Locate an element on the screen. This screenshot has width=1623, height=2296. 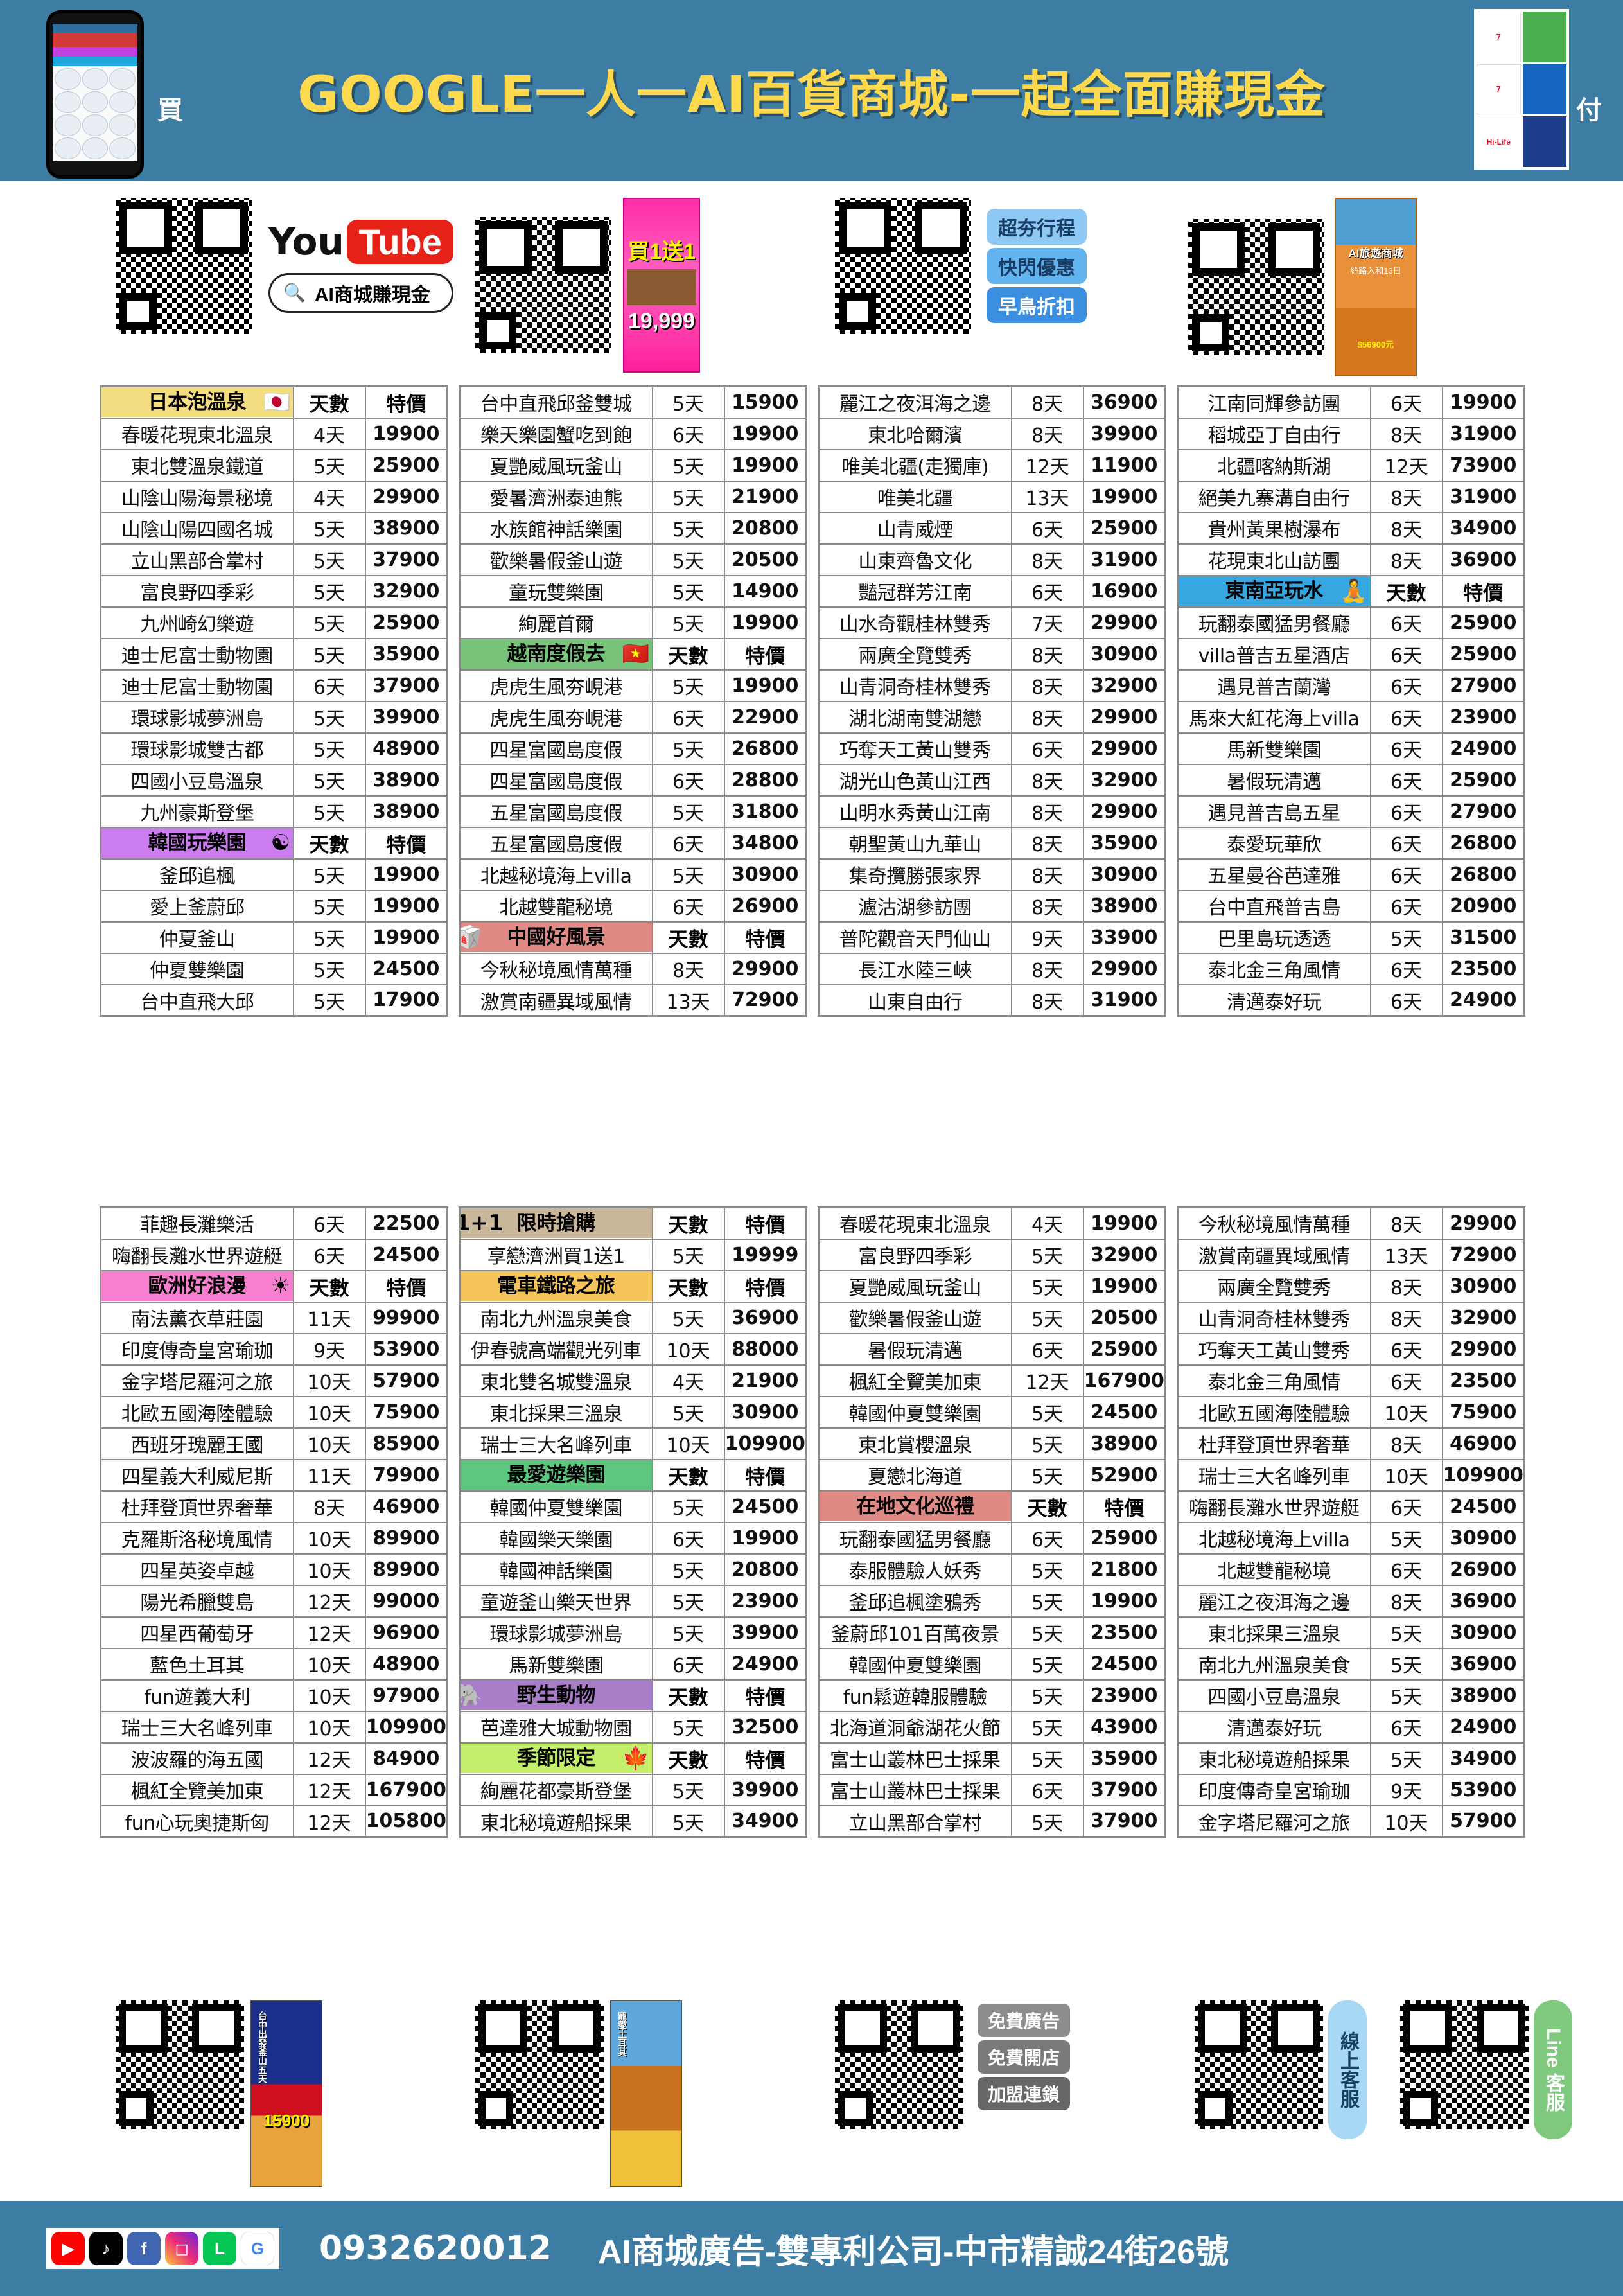
qr-code-online-service is located at coordinates (1259, 2064).